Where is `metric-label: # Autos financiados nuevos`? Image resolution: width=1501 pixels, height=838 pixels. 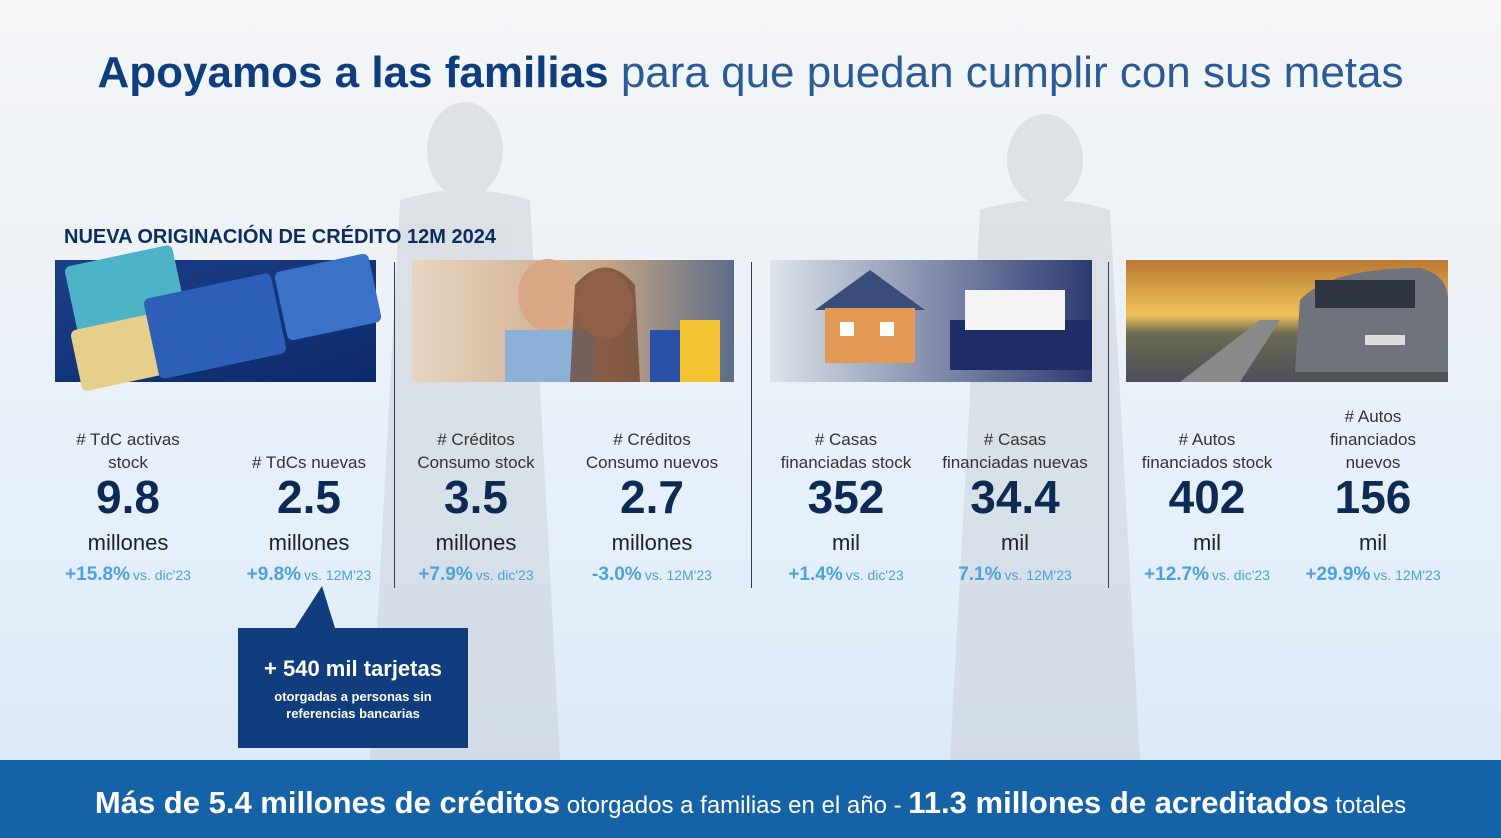 metric-label: # Autos financiados nuevos is located at coordinates (1373, 435).